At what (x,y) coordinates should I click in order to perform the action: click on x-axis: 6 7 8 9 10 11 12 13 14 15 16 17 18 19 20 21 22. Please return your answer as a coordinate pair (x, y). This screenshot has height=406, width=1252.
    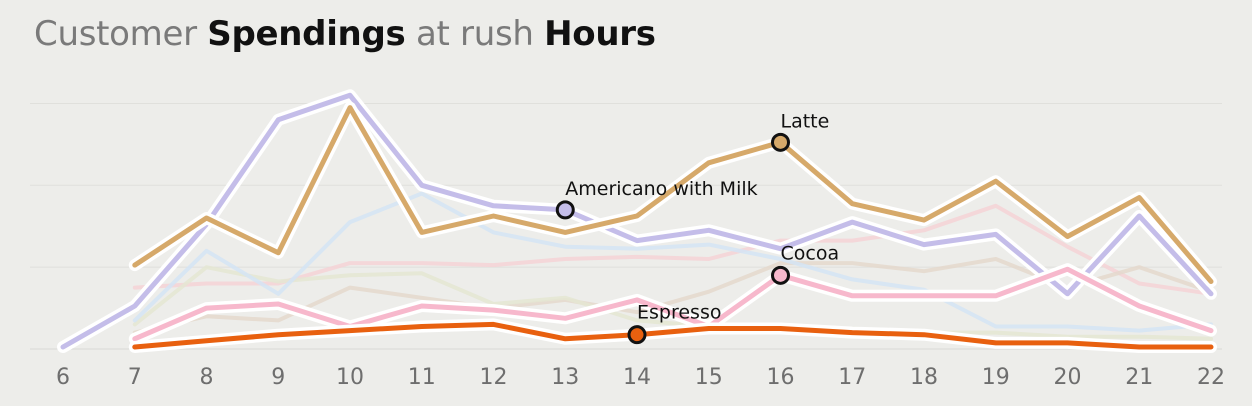
    Looking at the image, I should click on (640, 377).